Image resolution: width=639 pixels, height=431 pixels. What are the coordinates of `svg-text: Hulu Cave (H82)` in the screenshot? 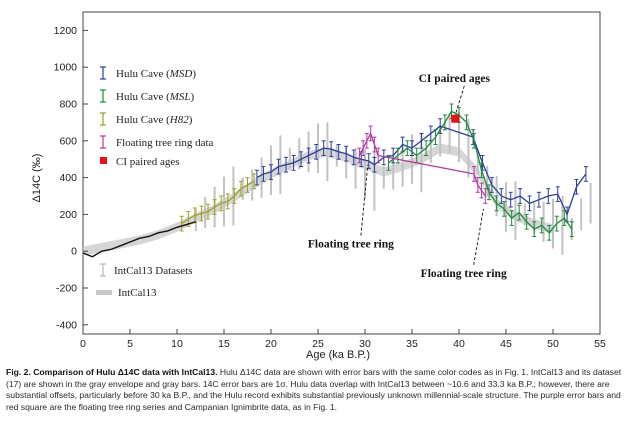 It's located at (154, 120).